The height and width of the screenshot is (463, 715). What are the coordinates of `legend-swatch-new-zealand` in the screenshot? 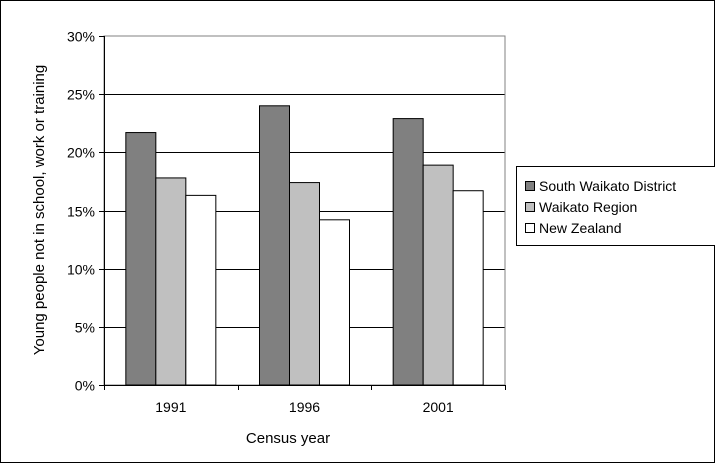 It's located at (530, 228).